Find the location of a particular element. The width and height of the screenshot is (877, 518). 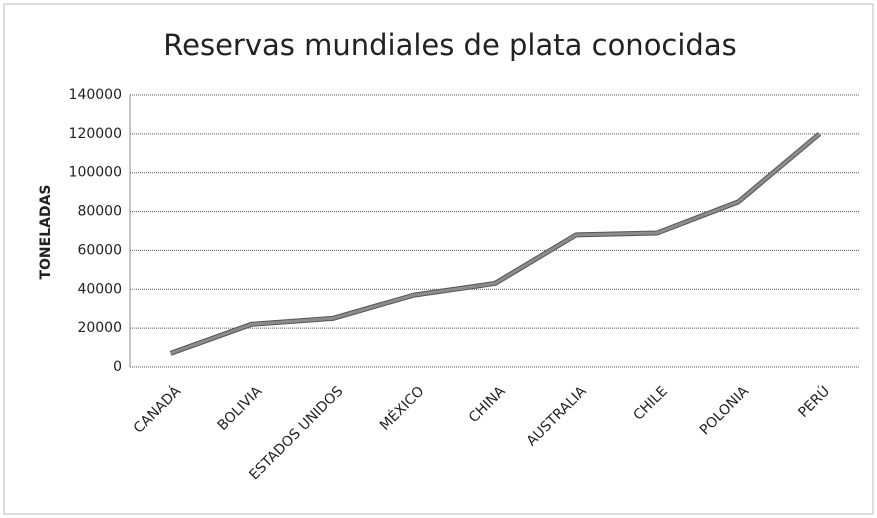

y-tick-label: 140000 is located at coordinates (95, 95).